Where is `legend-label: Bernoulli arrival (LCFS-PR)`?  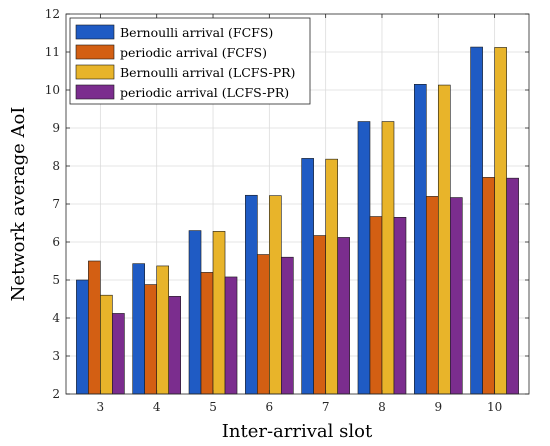
legend-label: Bernoulli arrival (LCFS-PR) is located at coordinates (207, 72).